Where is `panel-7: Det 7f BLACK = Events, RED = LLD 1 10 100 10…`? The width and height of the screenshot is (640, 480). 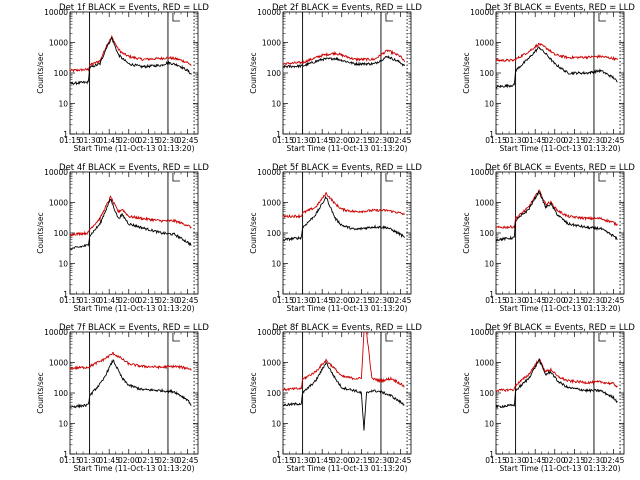 panel-7: Det 7f BLACK = Events, RED = LLD 1 10 100 10… is located at coordinates (122, 398).